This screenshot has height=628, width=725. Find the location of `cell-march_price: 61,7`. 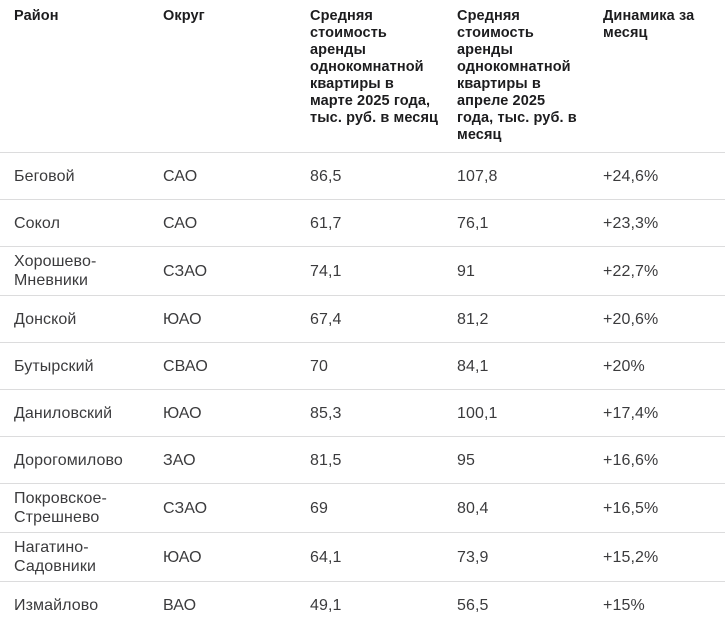

cell-march_price: 61,7 is located at coordinates (383, 223).